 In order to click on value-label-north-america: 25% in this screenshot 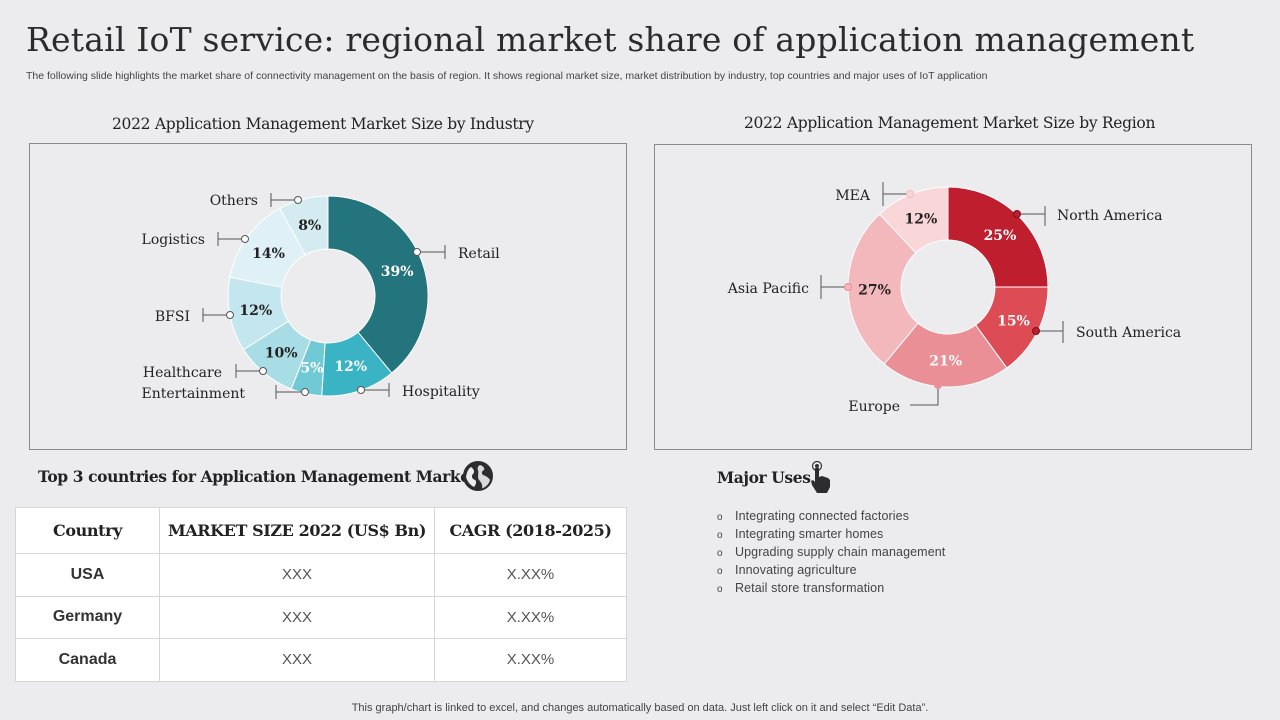, I will do `click(1000, 236)`.